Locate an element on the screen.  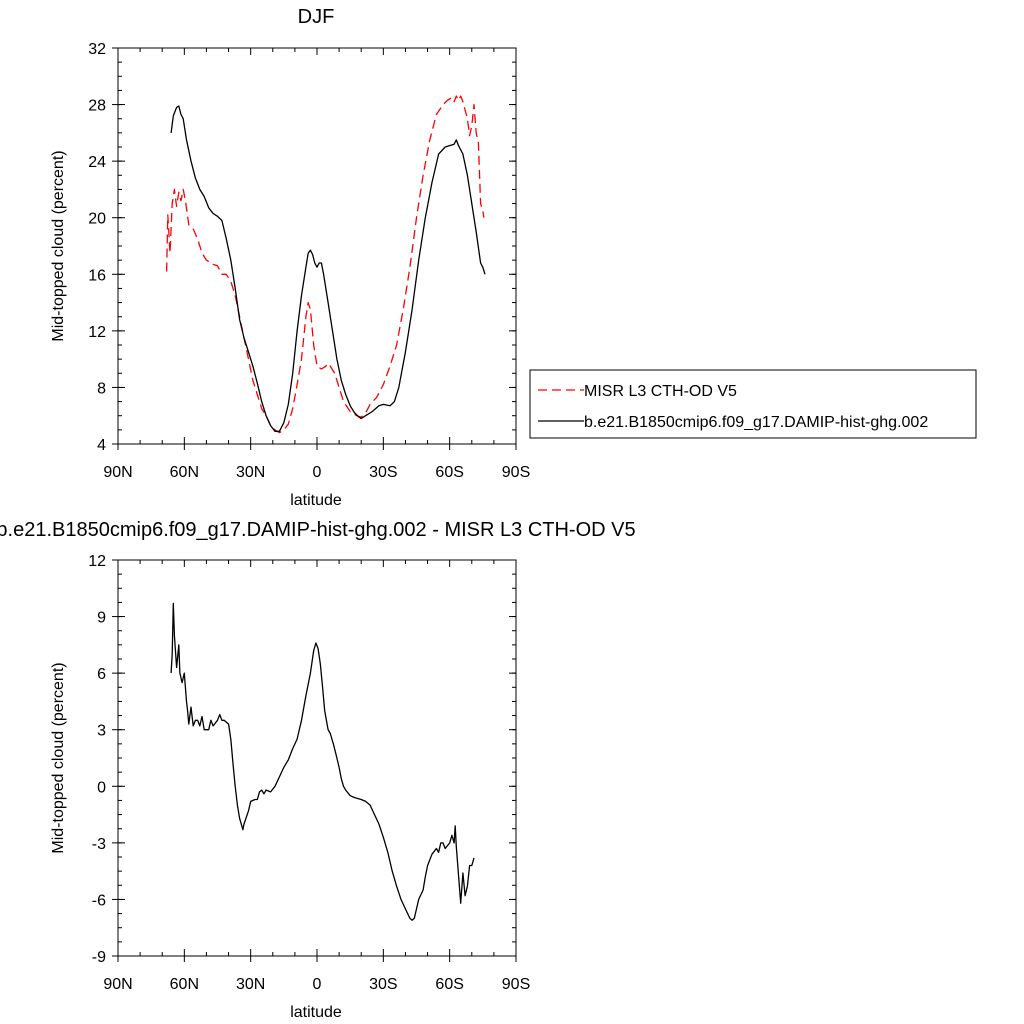
series-line-difference is located at coordinates (322, 761).